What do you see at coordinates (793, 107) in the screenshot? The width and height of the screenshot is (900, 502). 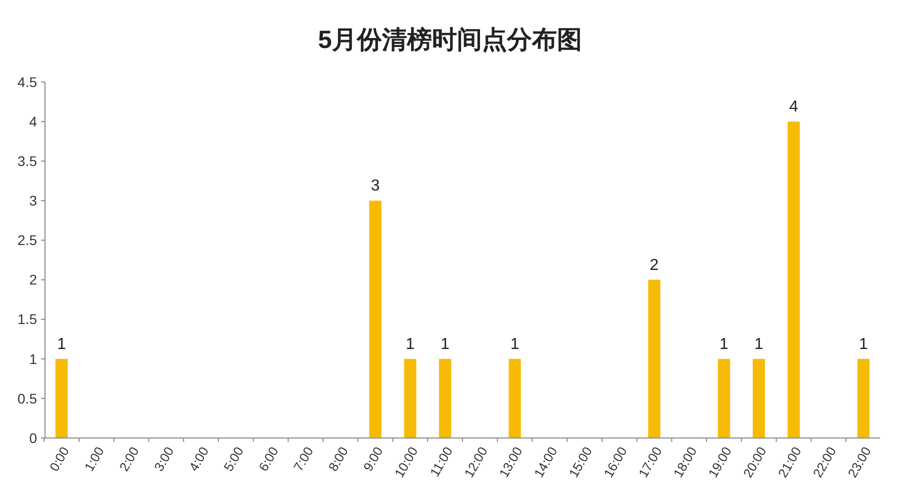 I see `data-label: 4` at bounding box center [793, 107].